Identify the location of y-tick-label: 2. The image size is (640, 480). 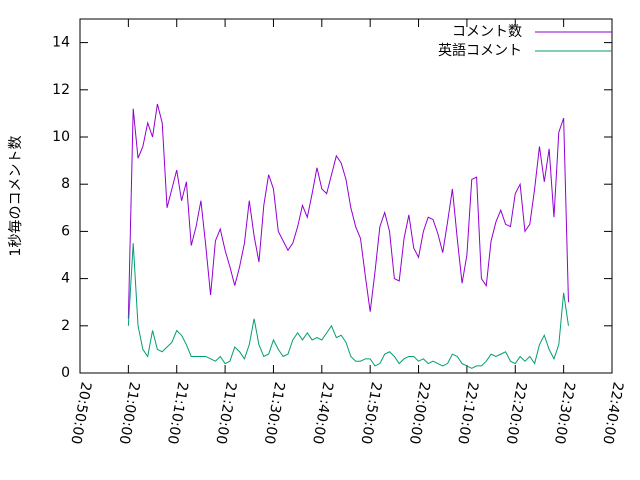
(65, 326).